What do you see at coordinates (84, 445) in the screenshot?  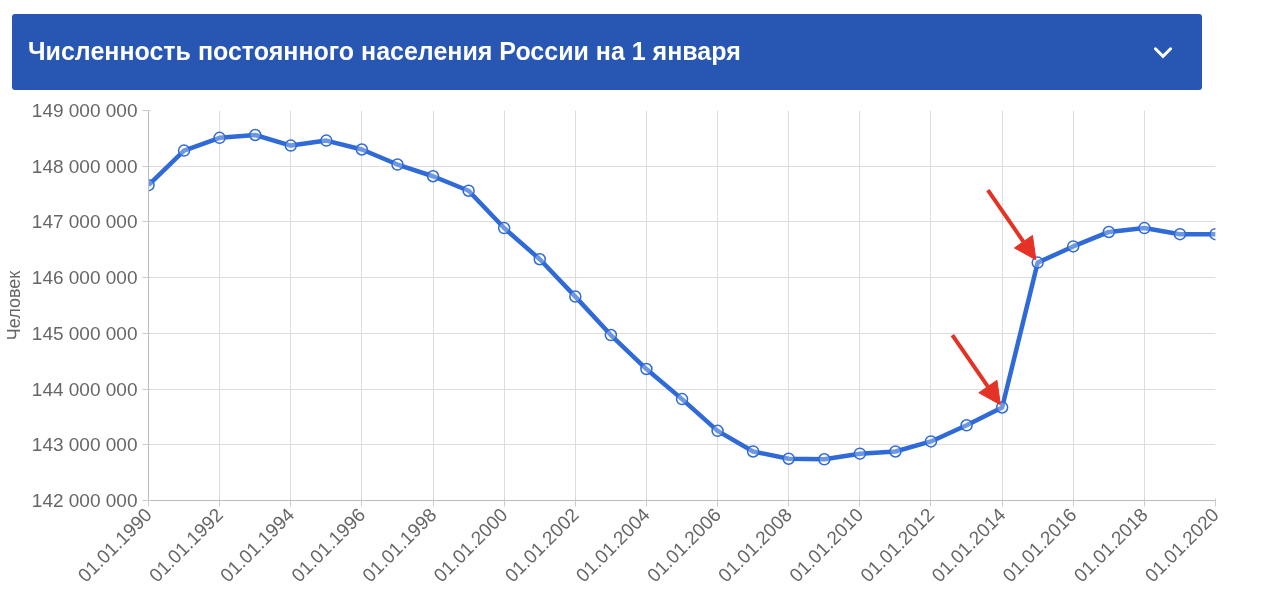 I see `y-tick-label: 143 000 000` at bounding box center [84, 445].